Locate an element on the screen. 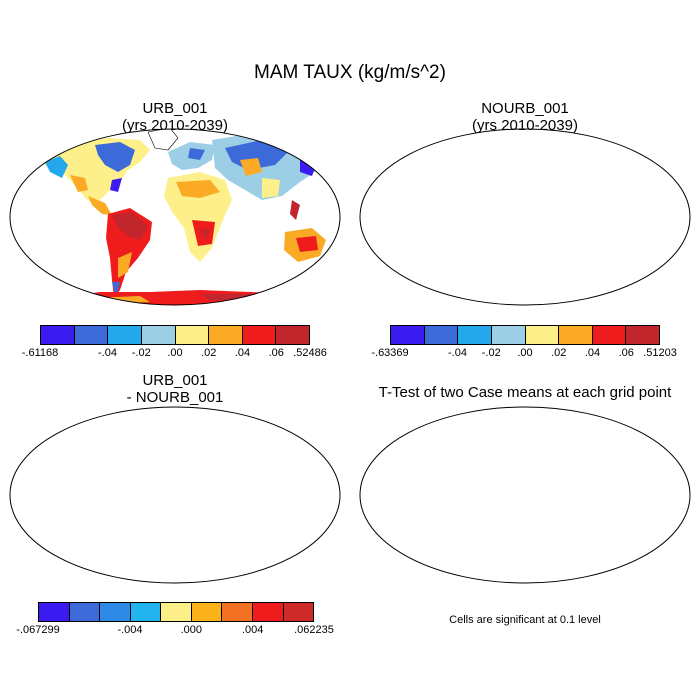  colorbar-nourb-tick-label: -.02 is located at coordinates (491, 353).